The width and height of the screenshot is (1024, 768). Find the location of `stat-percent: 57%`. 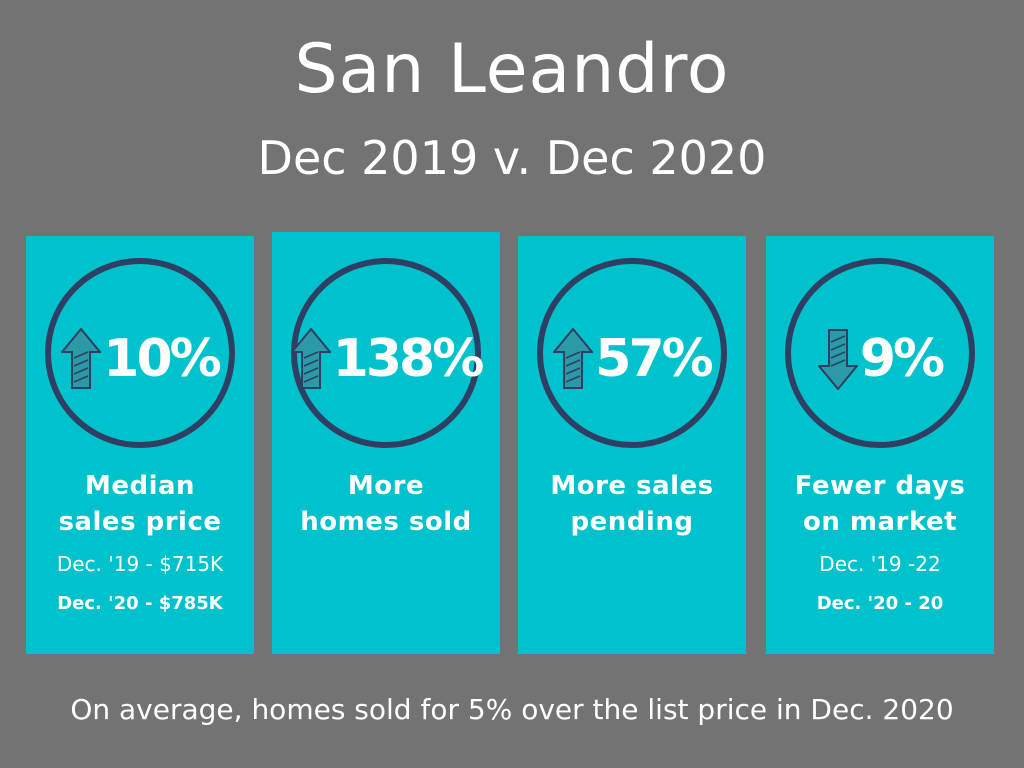

stat-percent: 57% is located at coordinates (654, 359).